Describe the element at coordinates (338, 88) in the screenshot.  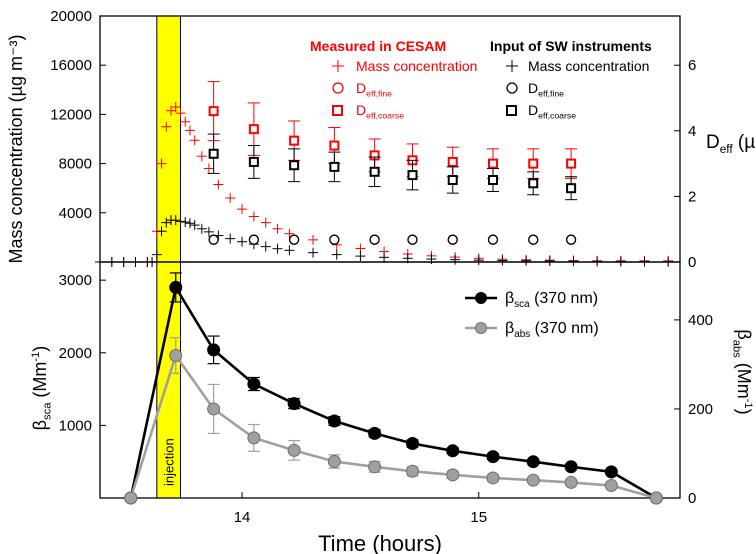
I see `legend-fine-marker-measured` at that location.